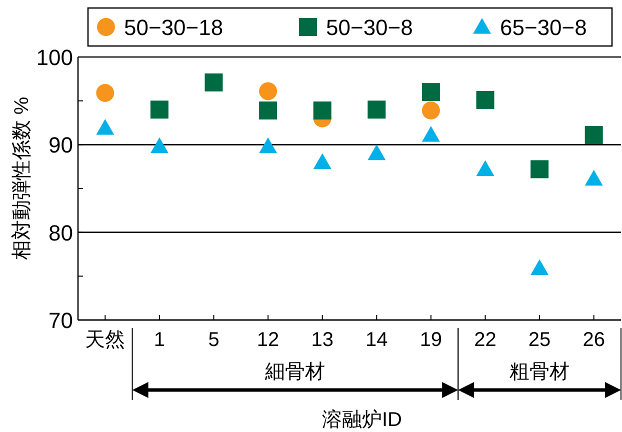 The width and height of the screenshot is (622, 432). I want to click on x-tick-label: 5, so click(214, 340).